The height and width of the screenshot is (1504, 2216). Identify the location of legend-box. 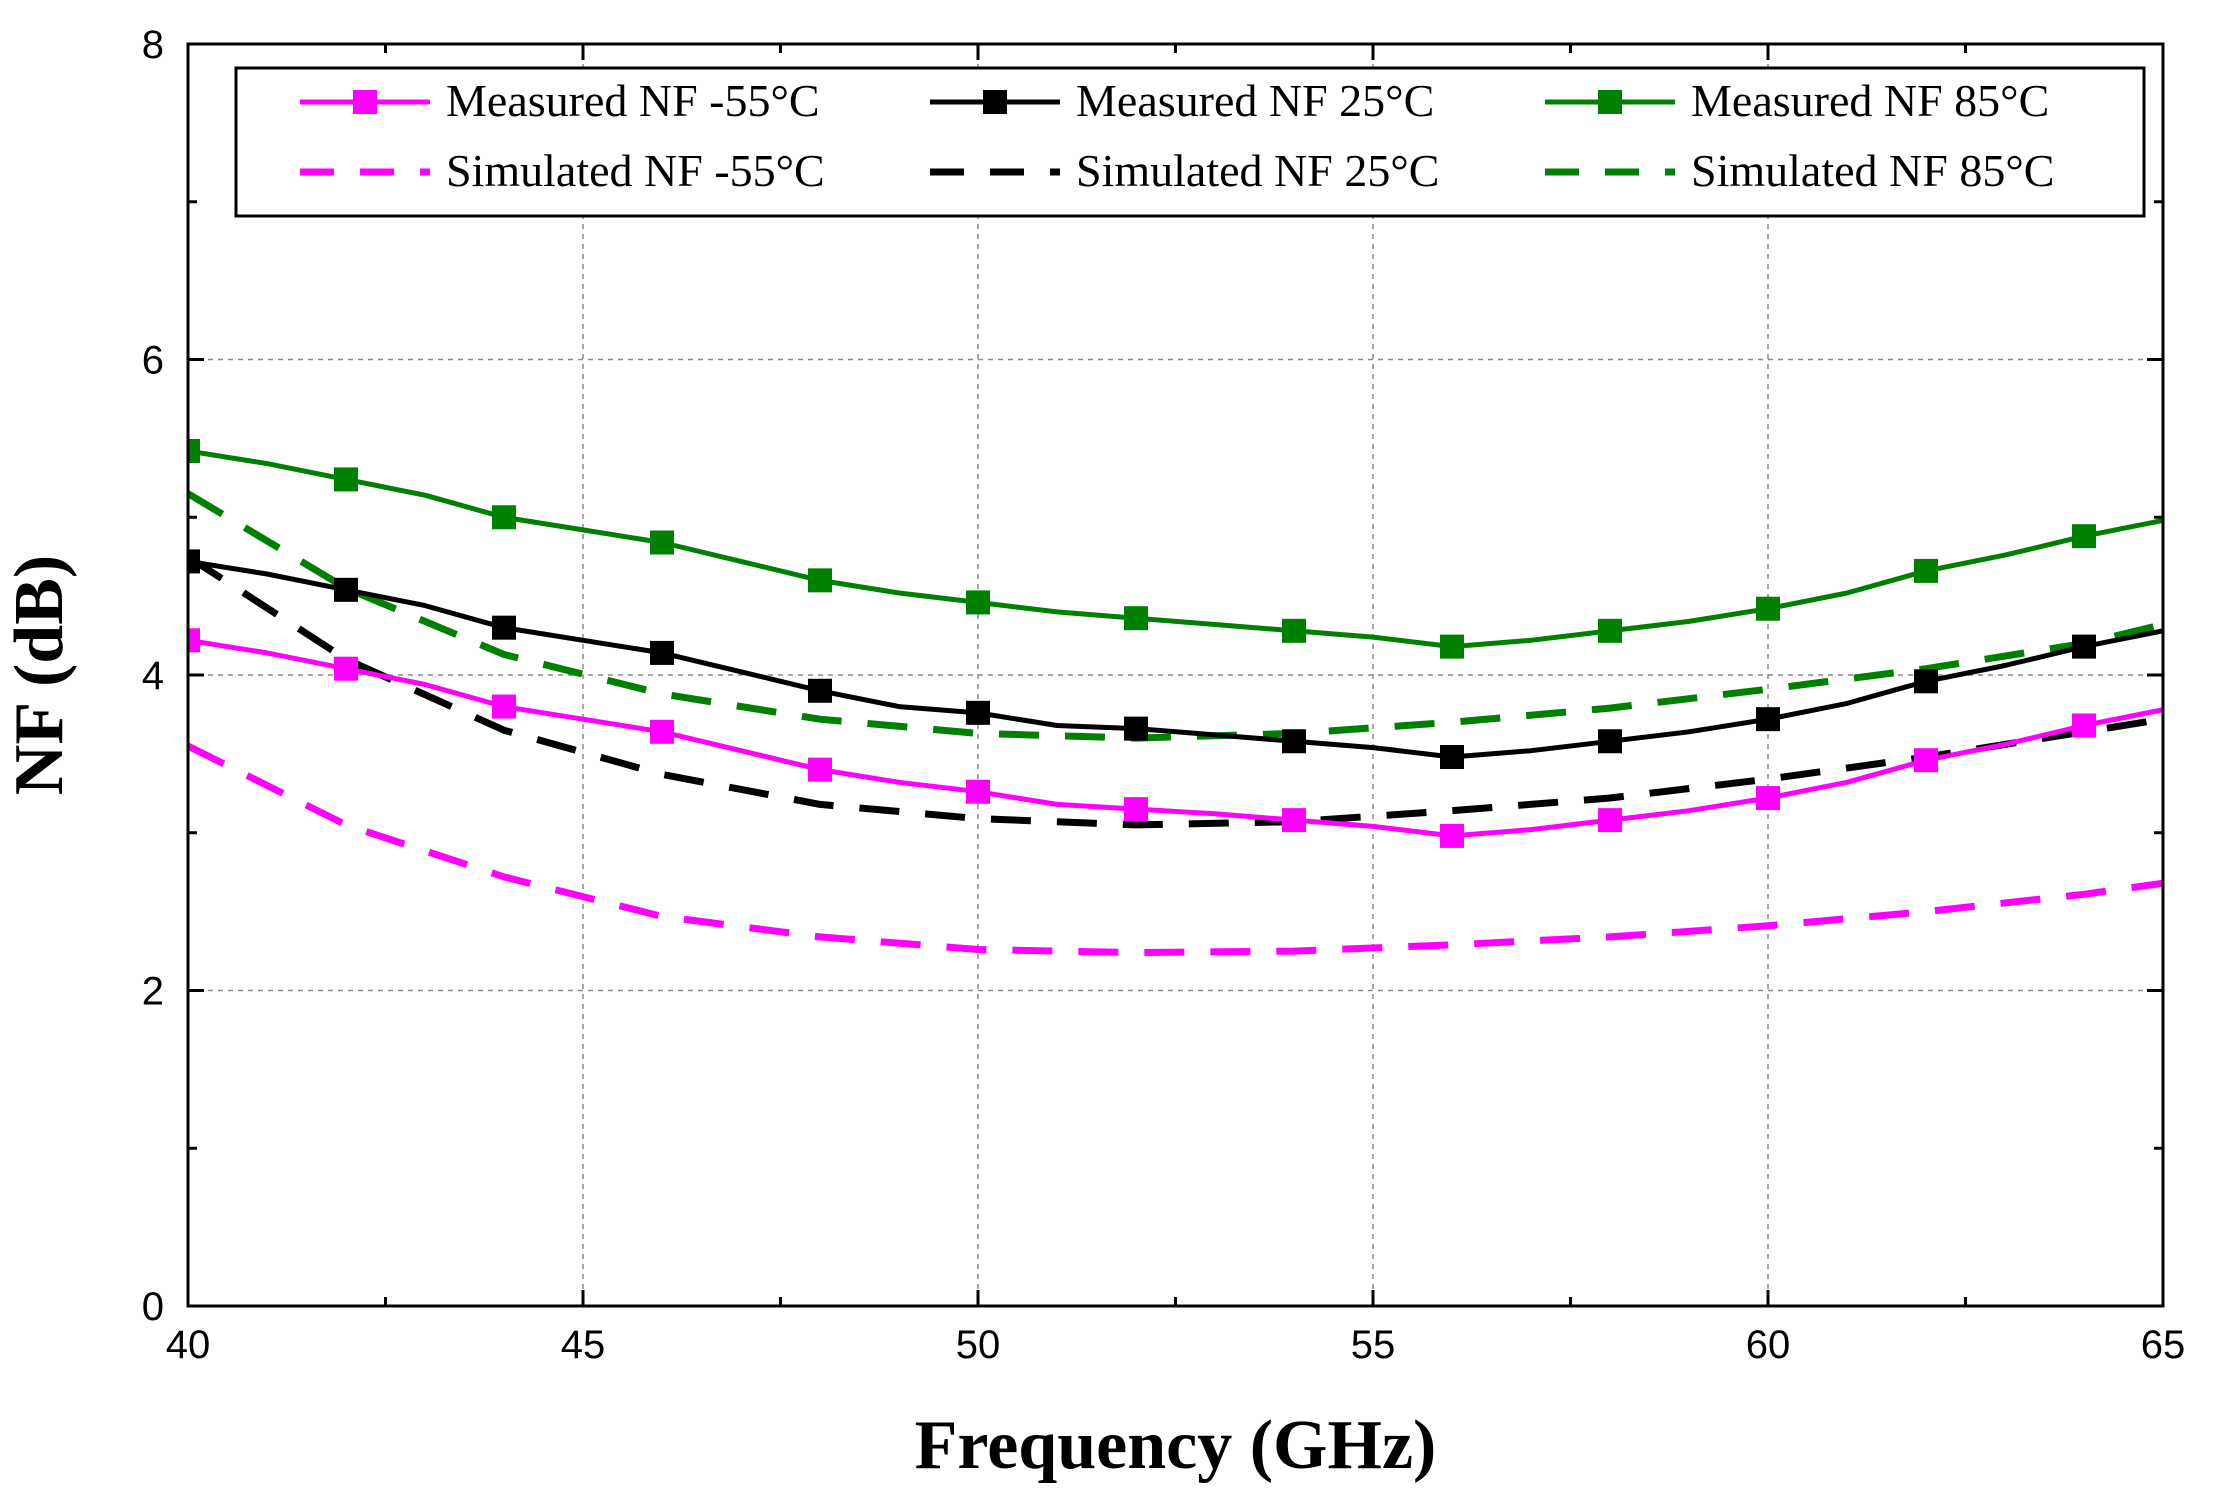
(1190, 142).